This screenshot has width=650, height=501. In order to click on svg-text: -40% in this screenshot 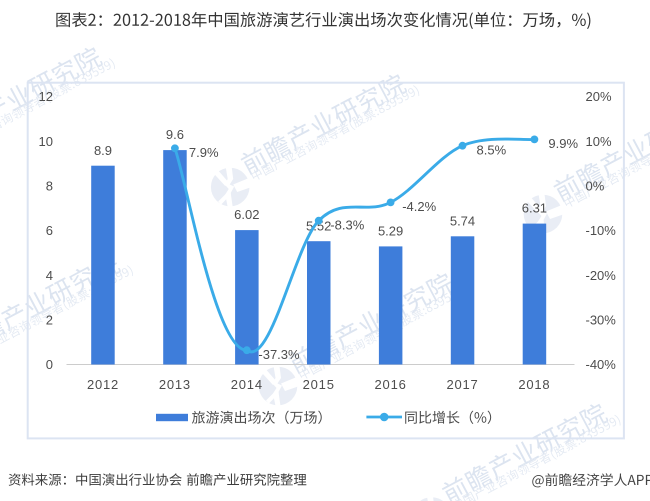, I will do `click(601, 364)`.